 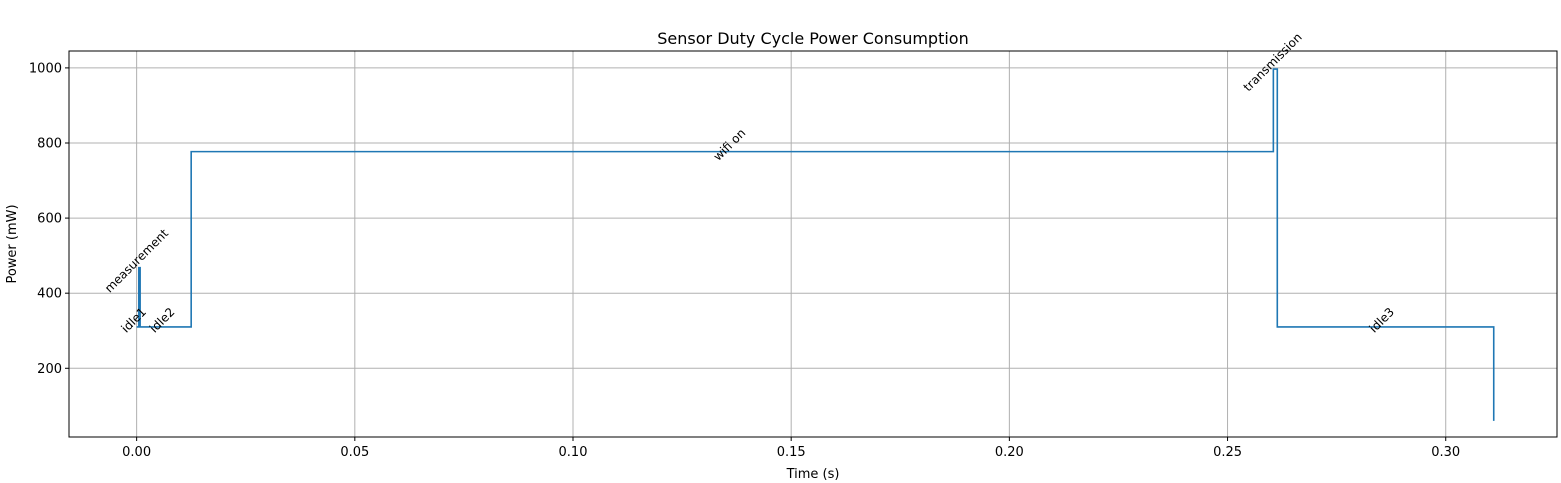 What do you see at coordinates (49, 369) in the screenshot?
I see `y-tick-label: 200` at bounding box center [49, 369].